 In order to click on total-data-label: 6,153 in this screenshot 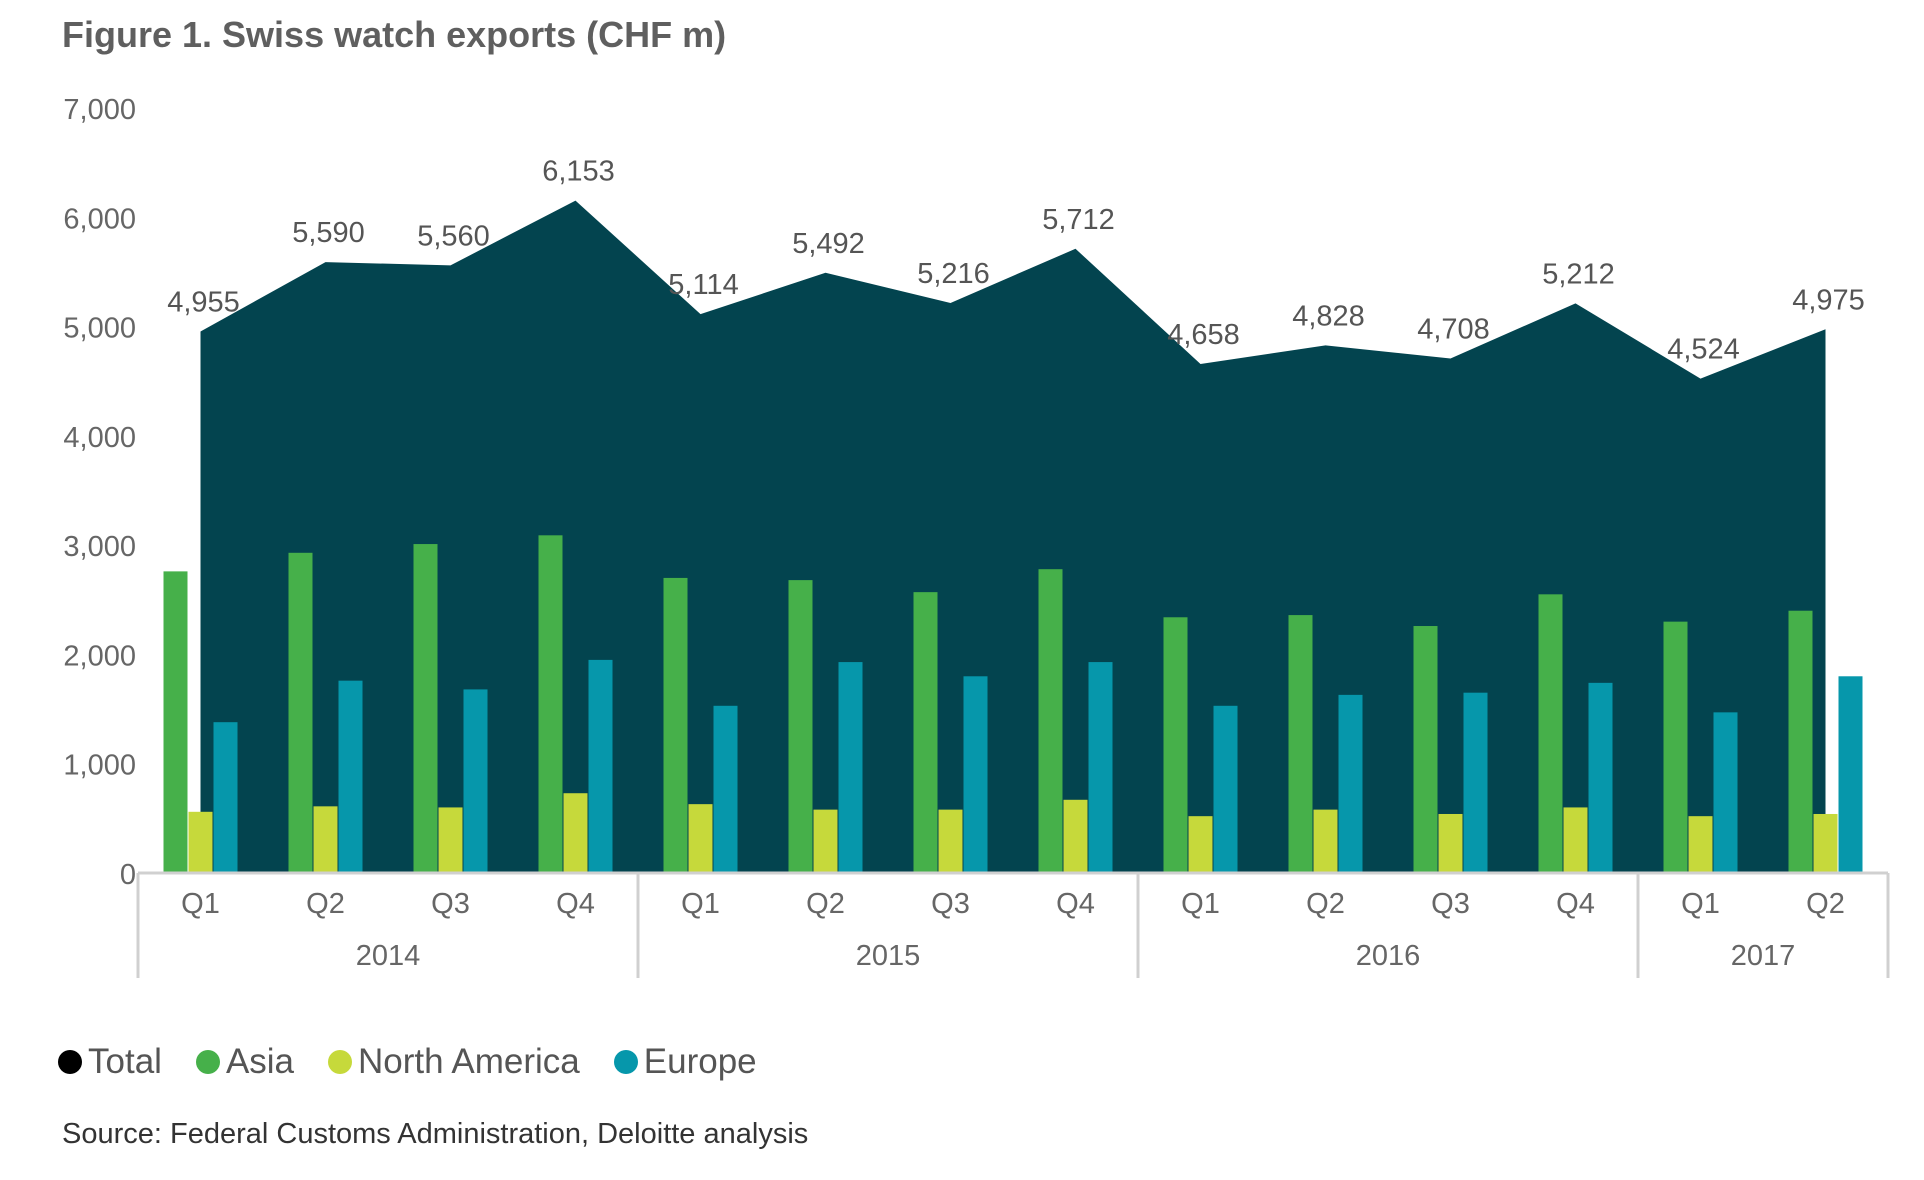, I will do `click(578, 172)`.